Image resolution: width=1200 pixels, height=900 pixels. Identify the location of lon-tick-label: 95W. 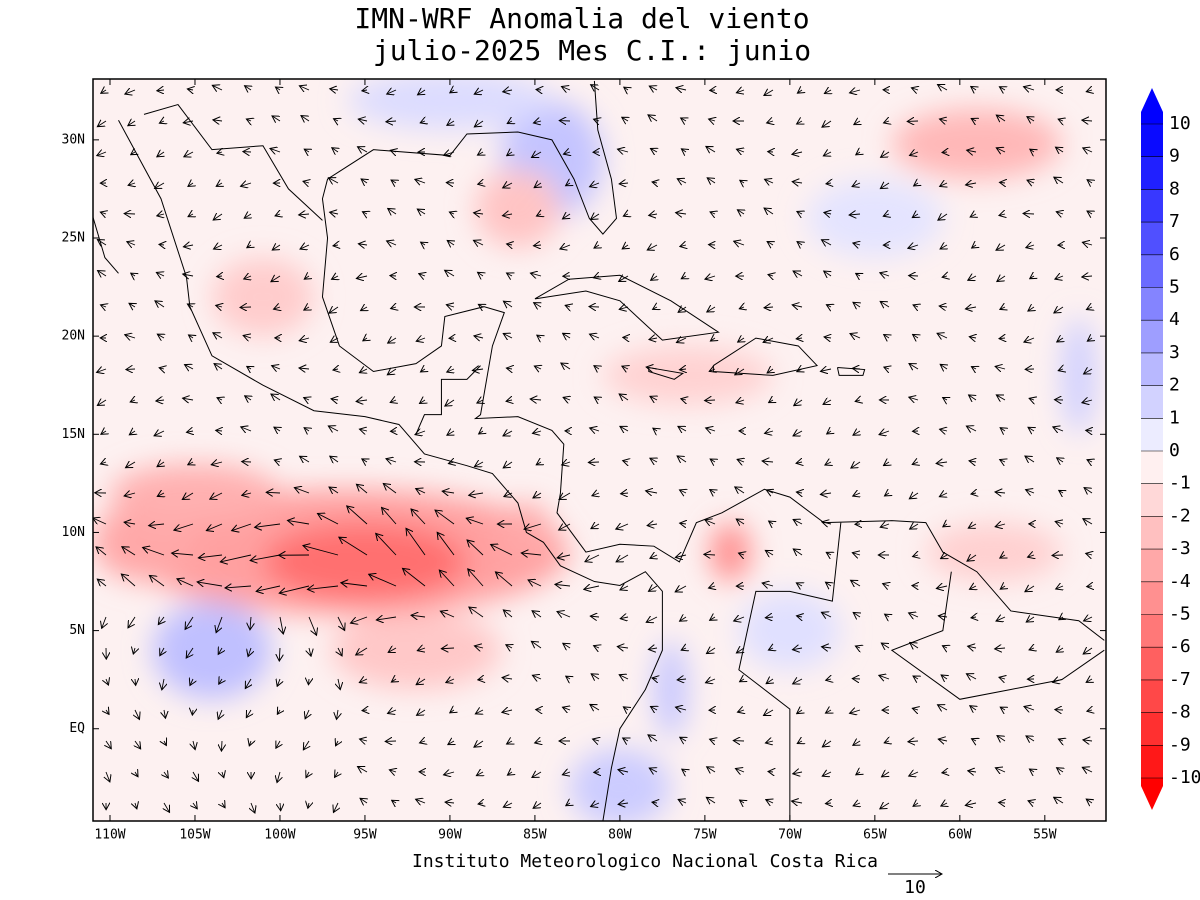
(365, 835).